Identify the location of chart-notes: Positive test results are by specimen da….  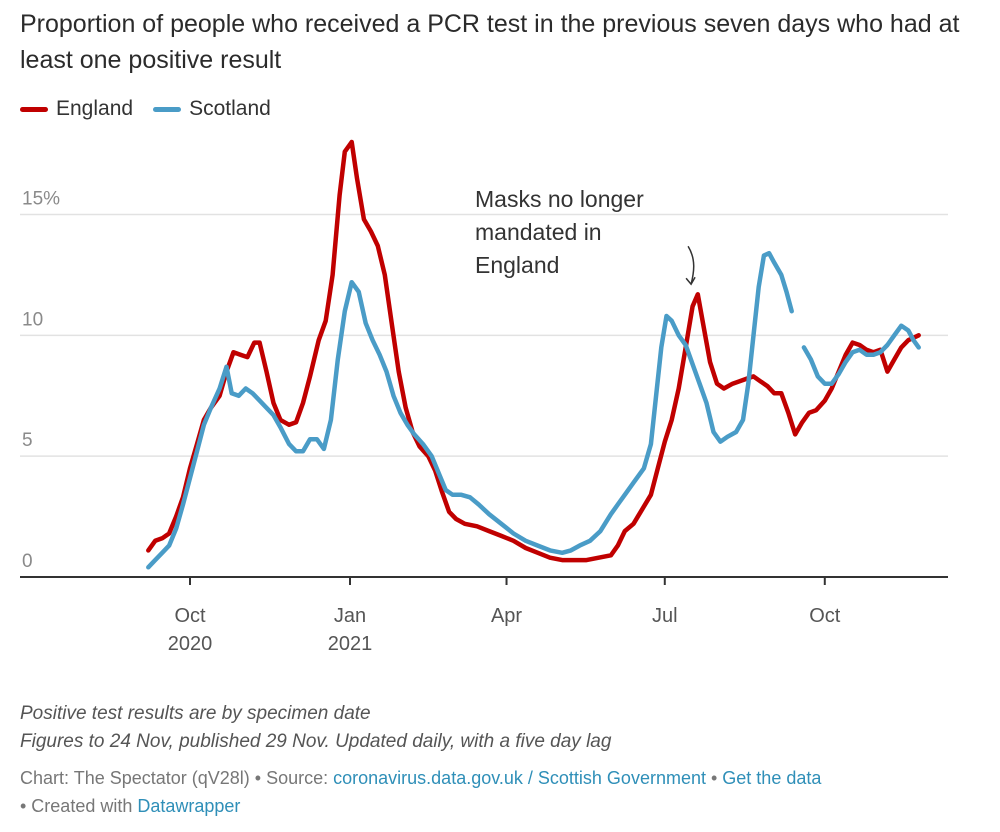
(315, 728).